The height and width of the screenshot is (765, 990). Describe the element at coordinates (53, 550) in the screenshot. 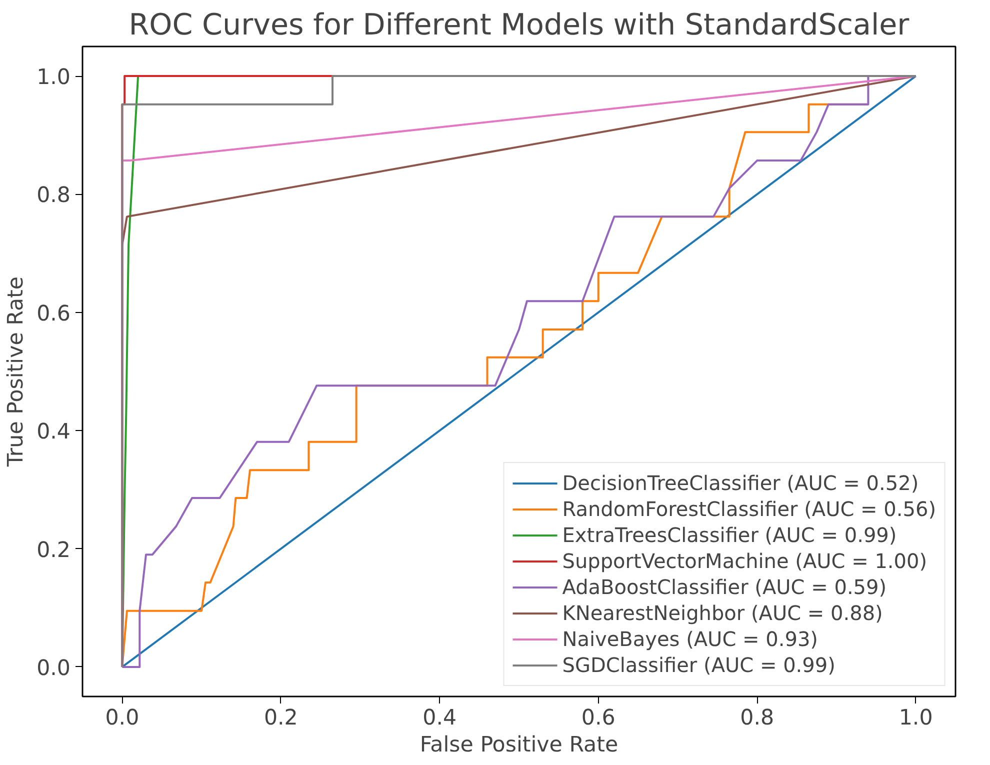

I see `y-tick-label: 0.2` at that location.